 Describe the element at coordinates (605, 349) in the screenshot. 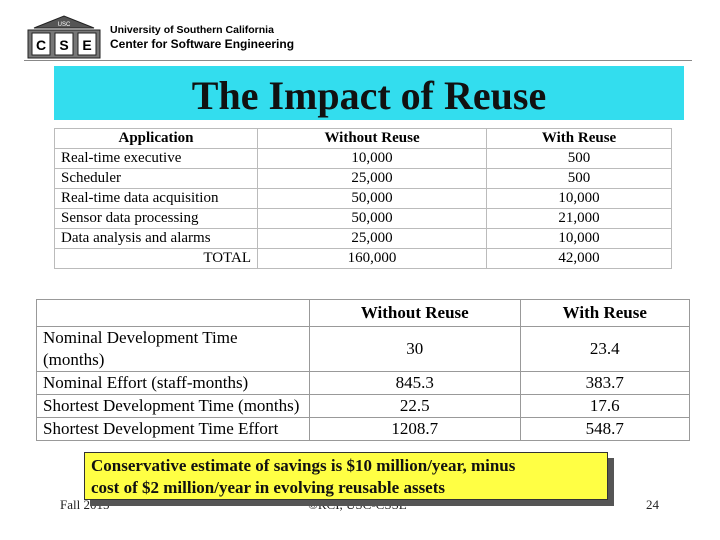

I see `cell-with-reuse: 23.4` at that location.